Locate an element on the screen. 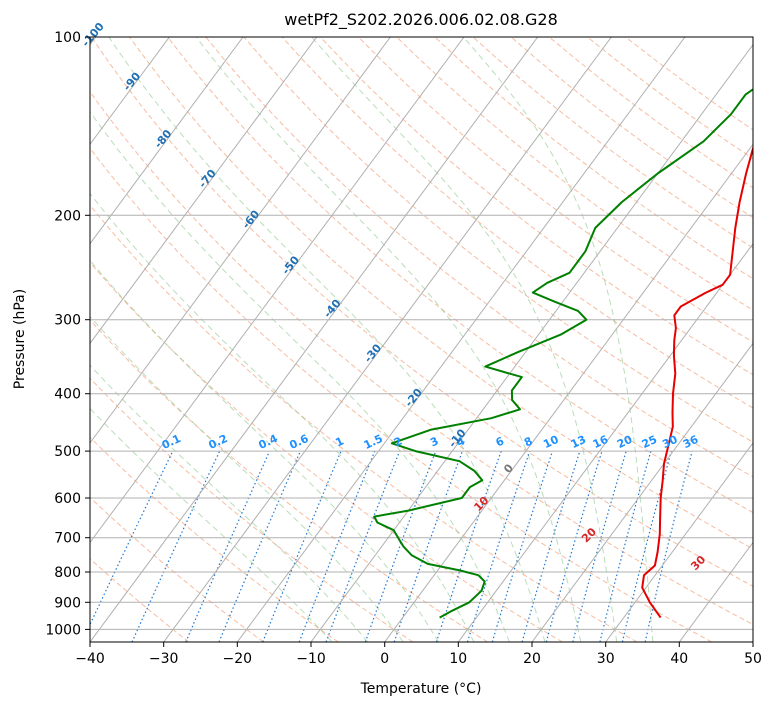 This screenshot has width=775, height=708. mixing-ratio-label: 20 is located at coordinates (625, 442).